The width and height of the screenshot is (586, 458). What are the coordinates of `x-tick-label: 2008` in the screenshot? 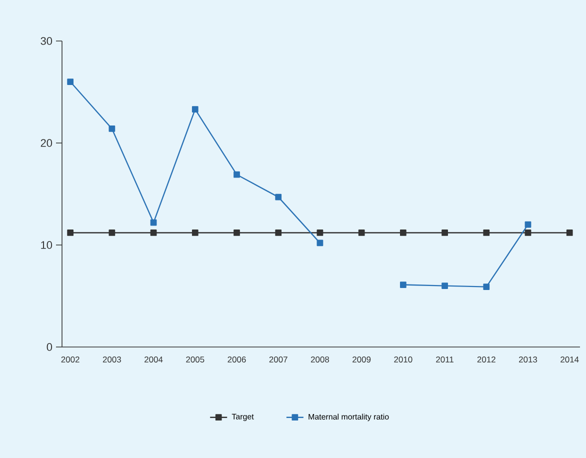 It's located at (320, 359).